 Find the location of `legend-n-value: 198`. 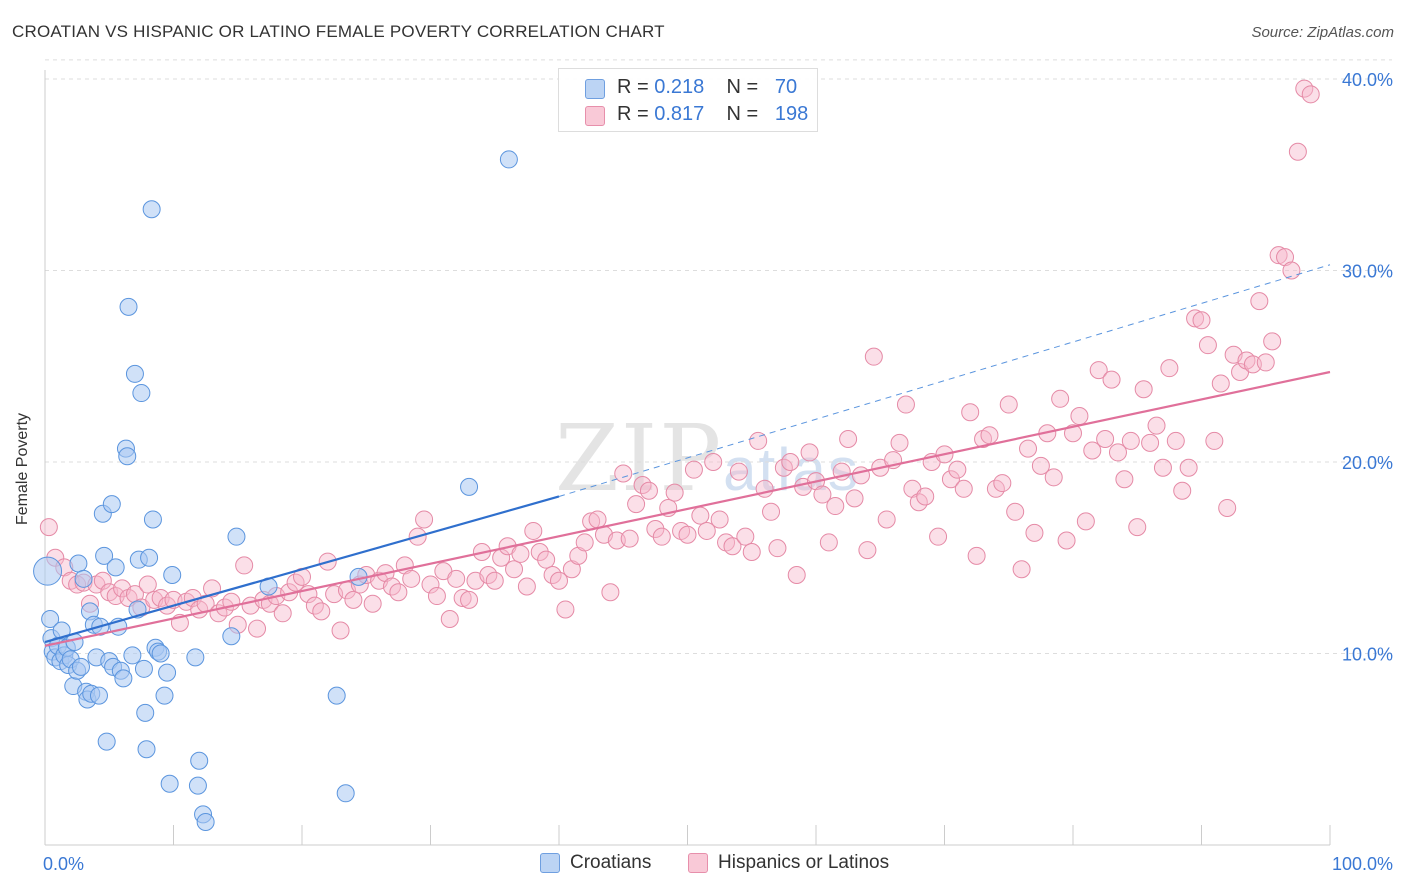

legend-n-value: 198 is located at coordinates (791, 114).